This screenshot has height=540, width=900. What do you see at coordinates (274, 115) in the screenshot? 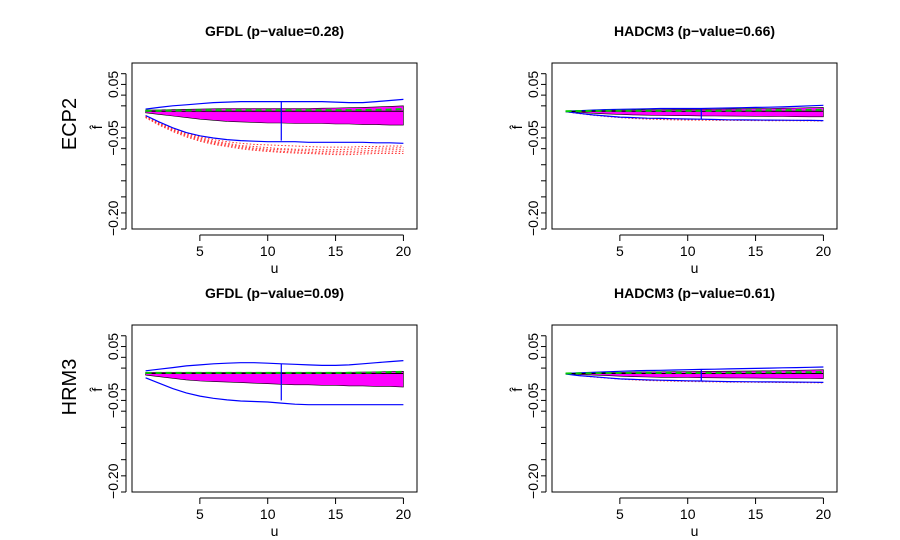
I see `confidence-band` at bounding box center [274, 115].